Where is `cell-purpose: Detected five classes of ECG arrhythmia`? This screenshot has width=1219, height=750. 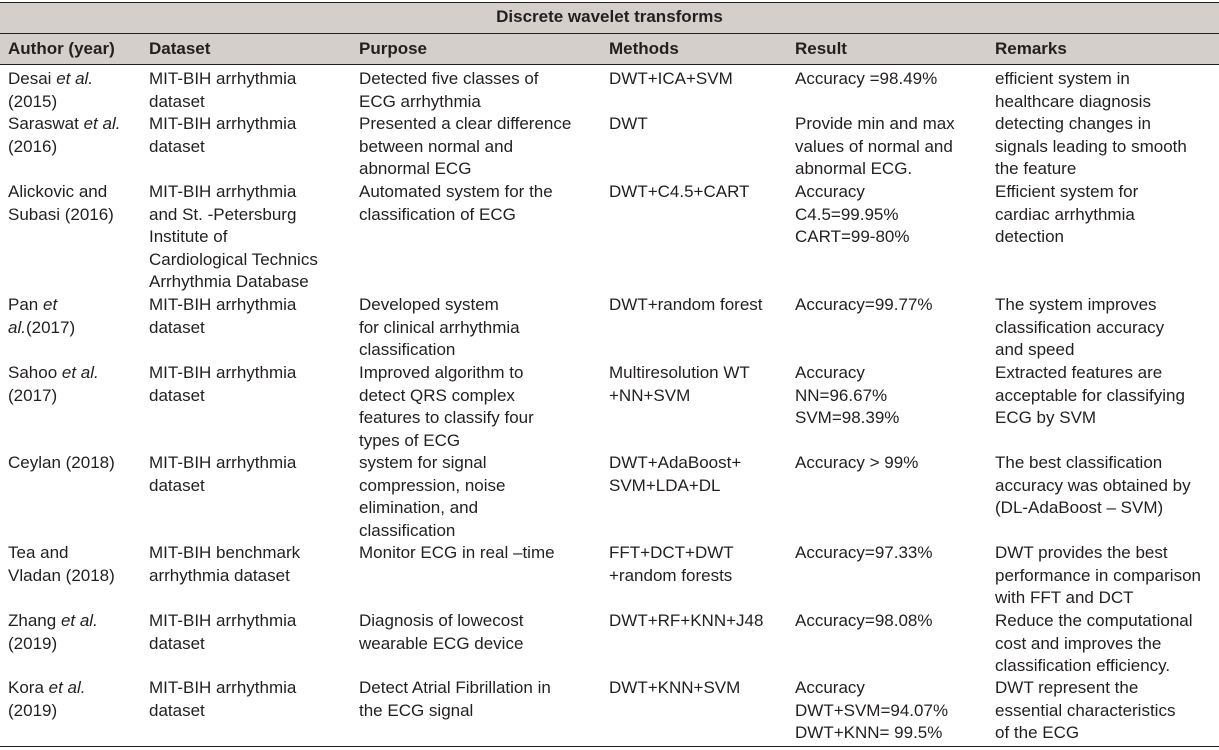 cell-purpose: Detected five classes of ECG arrhythmia is located at coordinates (449, 90).